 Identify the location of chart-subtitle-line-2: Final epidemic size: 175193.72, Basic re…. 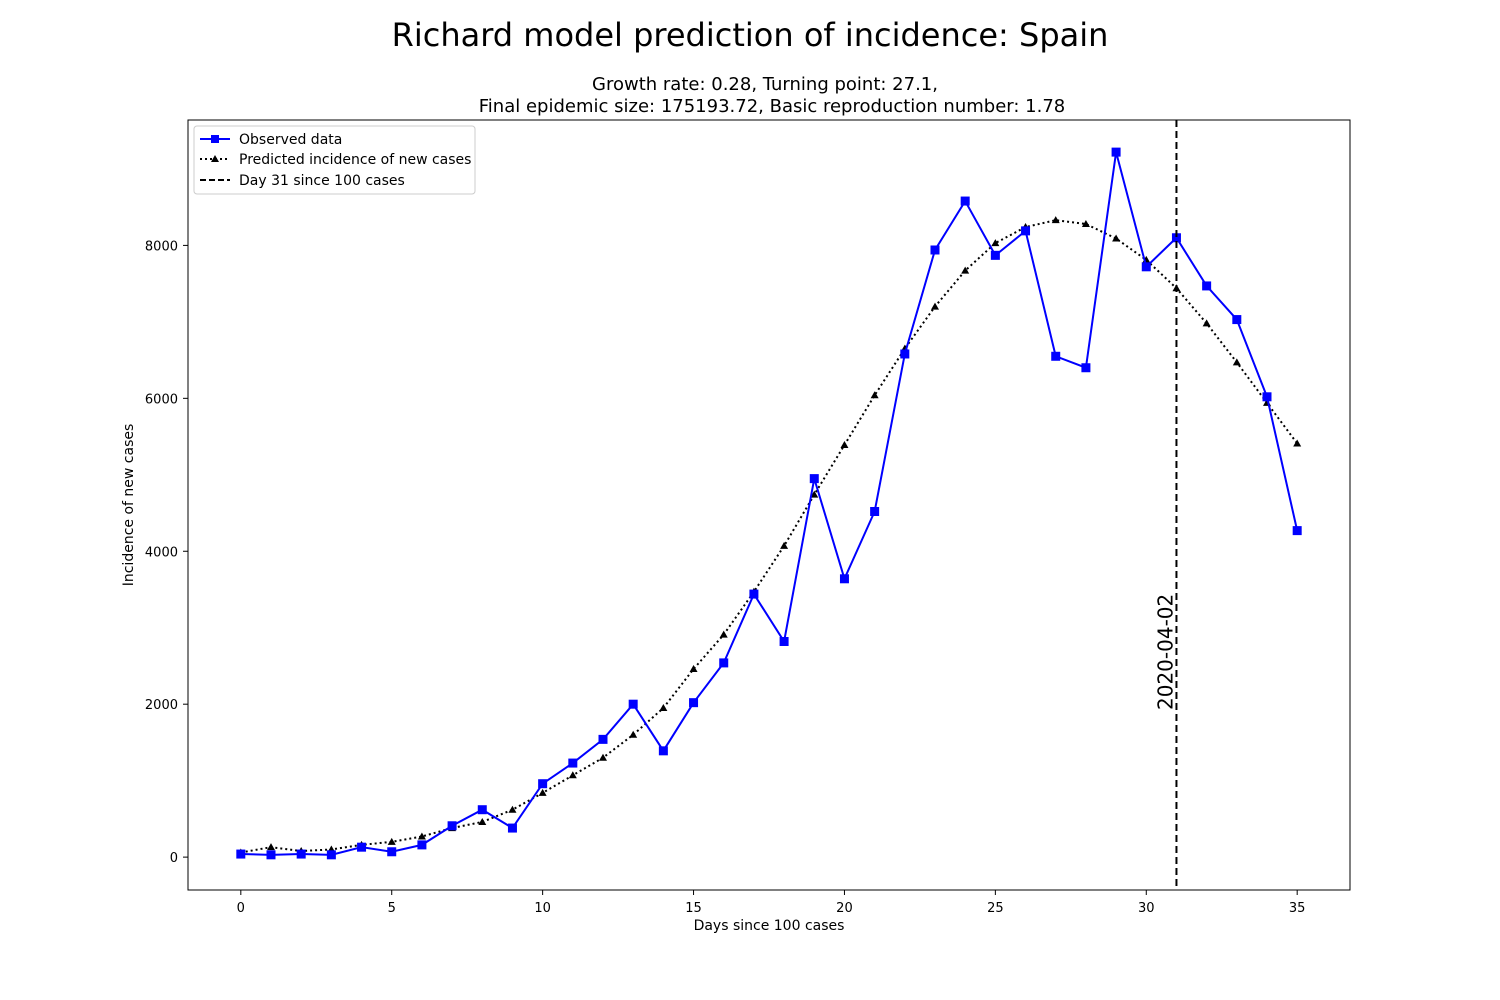
(772, 106).